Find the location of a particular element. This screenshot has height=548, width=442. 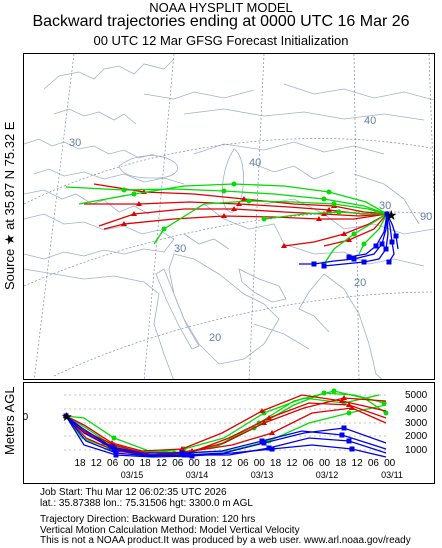

lat-label-40-east: 40 is located at coordinates (370, 121).